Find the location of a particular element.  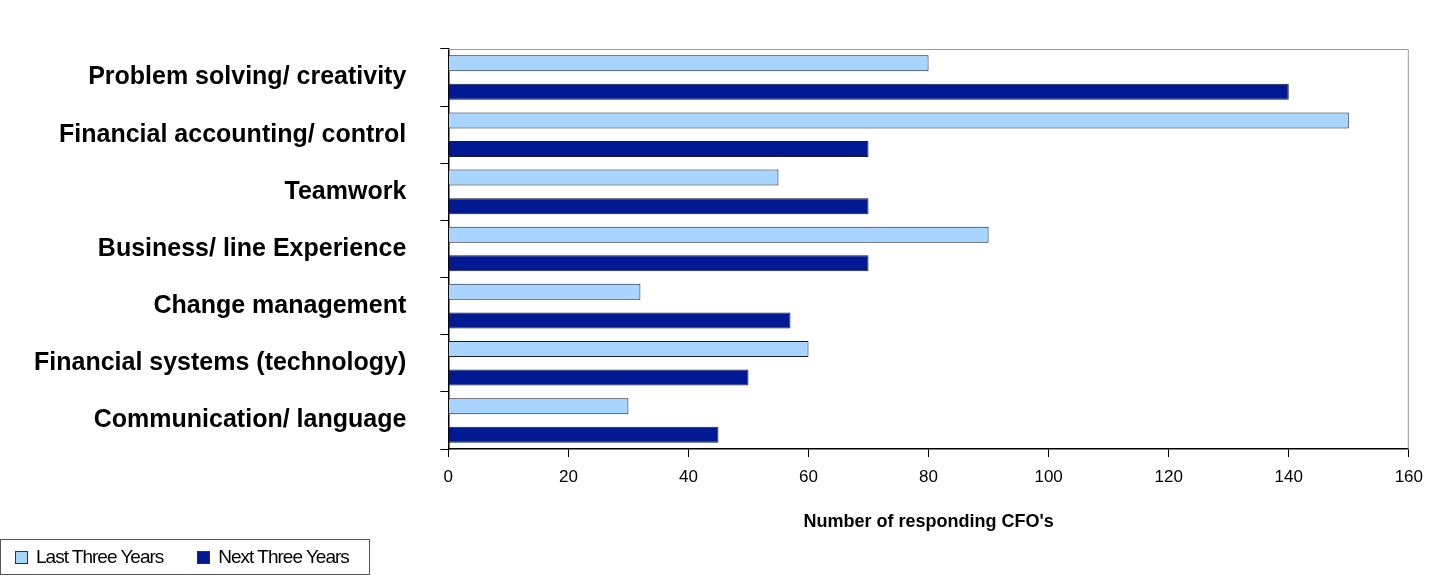

y-tick-label: Business/ line Experience is located at coordinates (252, 246).